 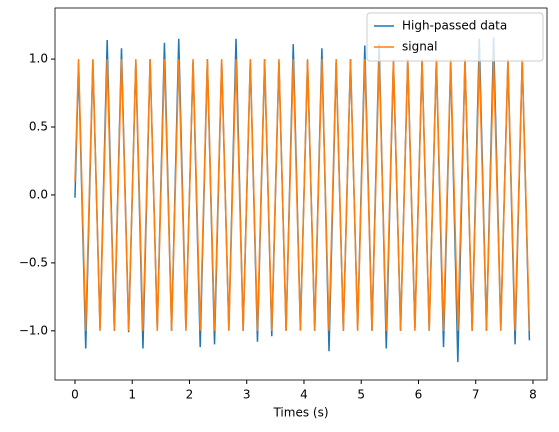 What do you see at coordinates (533, 395) in the screenshot?
I see `x-tick-label: 8` at bounding box center [533, 395].